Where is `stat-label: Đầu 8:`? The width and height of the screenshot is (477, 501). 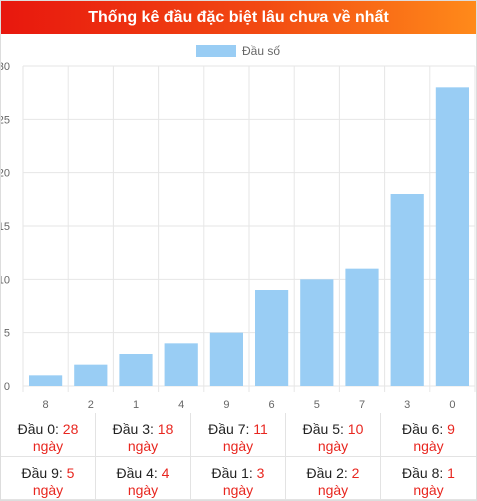
stat-label: Đầu 8: is located at coordinates (423, 472).